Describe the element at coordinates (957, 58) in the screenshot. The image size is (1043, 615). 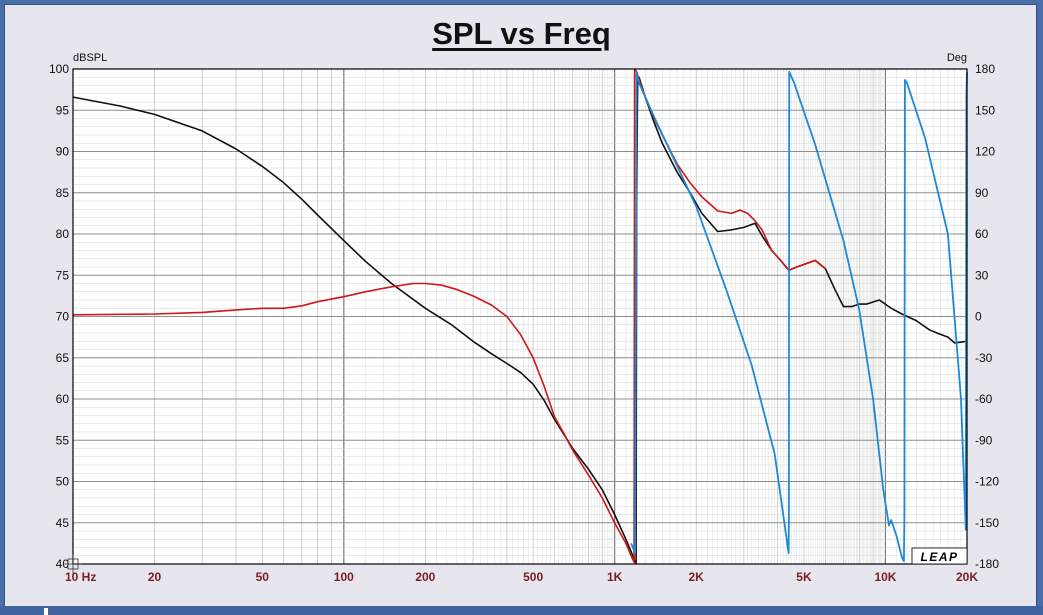
I see `y-right-unit: Deg` at that location.